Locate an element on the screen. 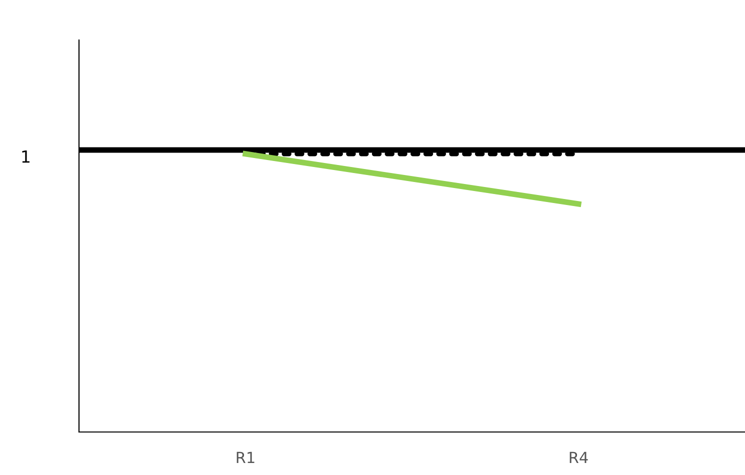 This screenshot has height=475, width=745. x-tick-label: R1 is located at coordinates (245, 458).